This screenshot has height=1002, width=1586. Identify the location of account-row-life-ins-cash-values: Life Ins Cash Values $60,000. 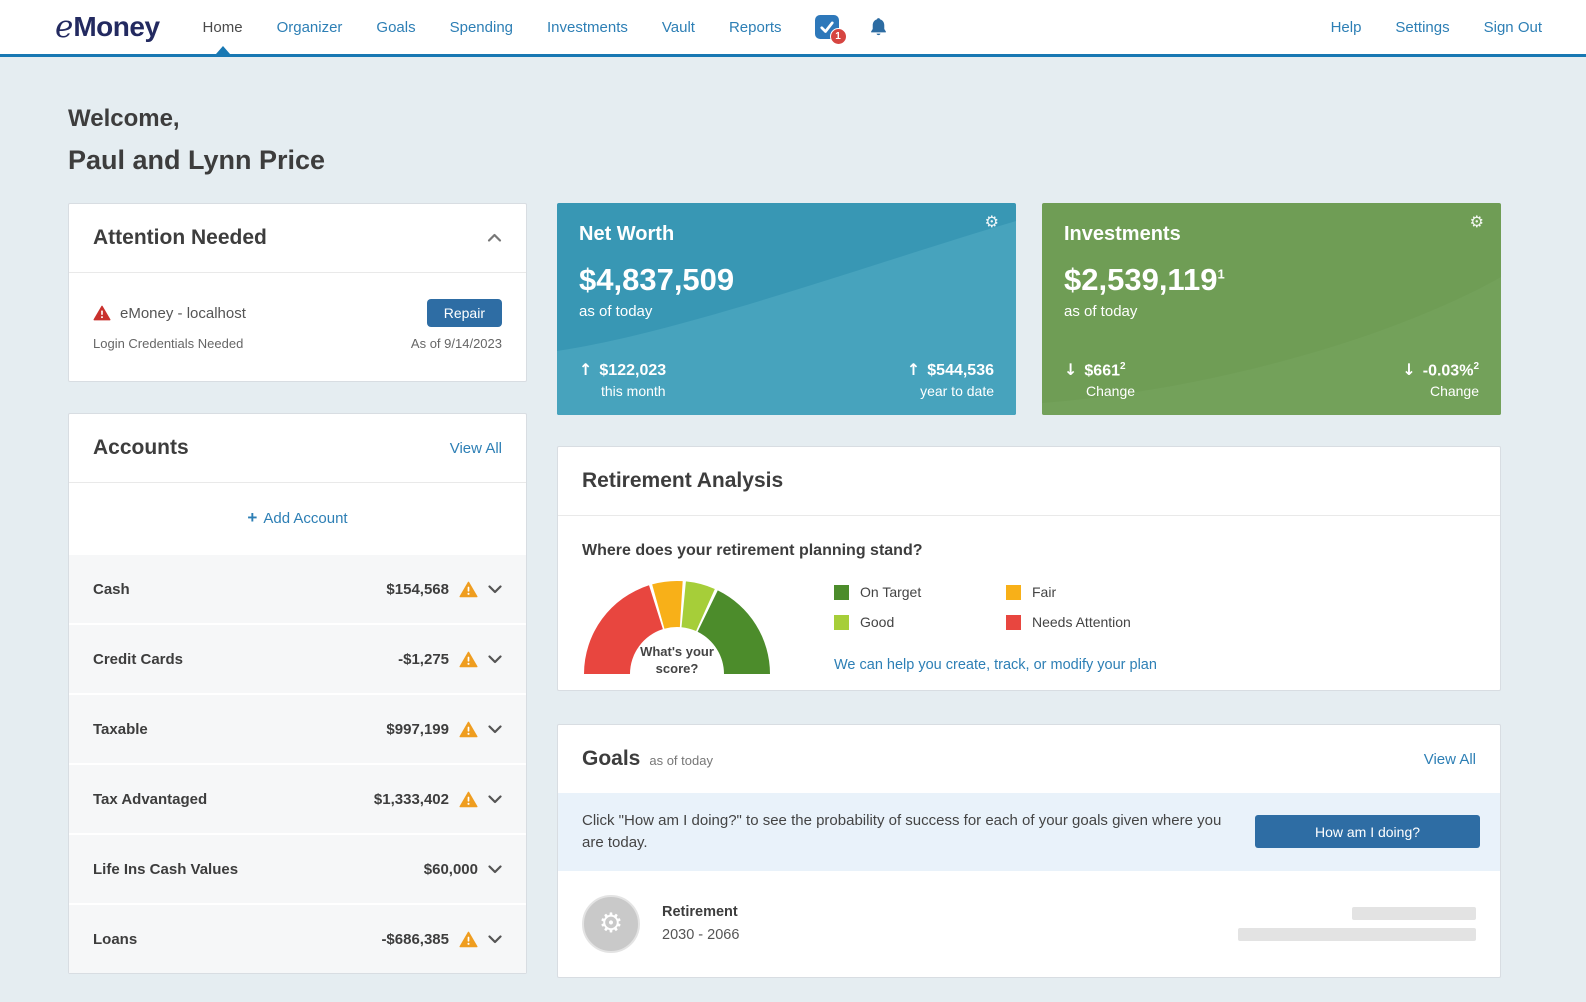
(297, 868).